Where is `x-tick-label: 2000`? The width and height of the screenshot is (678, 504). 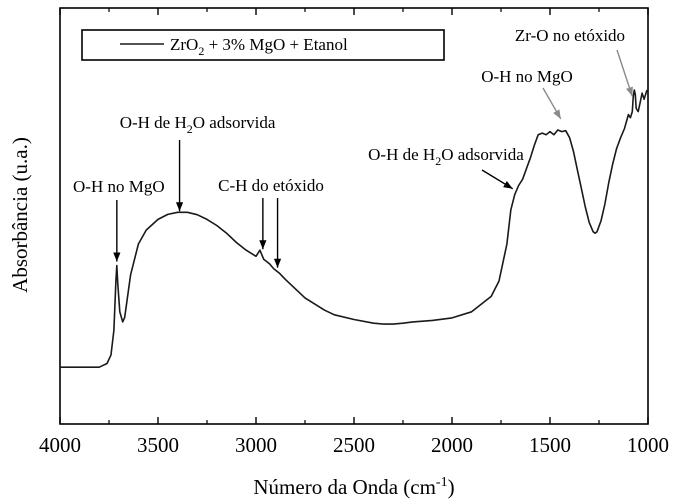
x-tick-label: 2000 is located at coordinates (452, 445).